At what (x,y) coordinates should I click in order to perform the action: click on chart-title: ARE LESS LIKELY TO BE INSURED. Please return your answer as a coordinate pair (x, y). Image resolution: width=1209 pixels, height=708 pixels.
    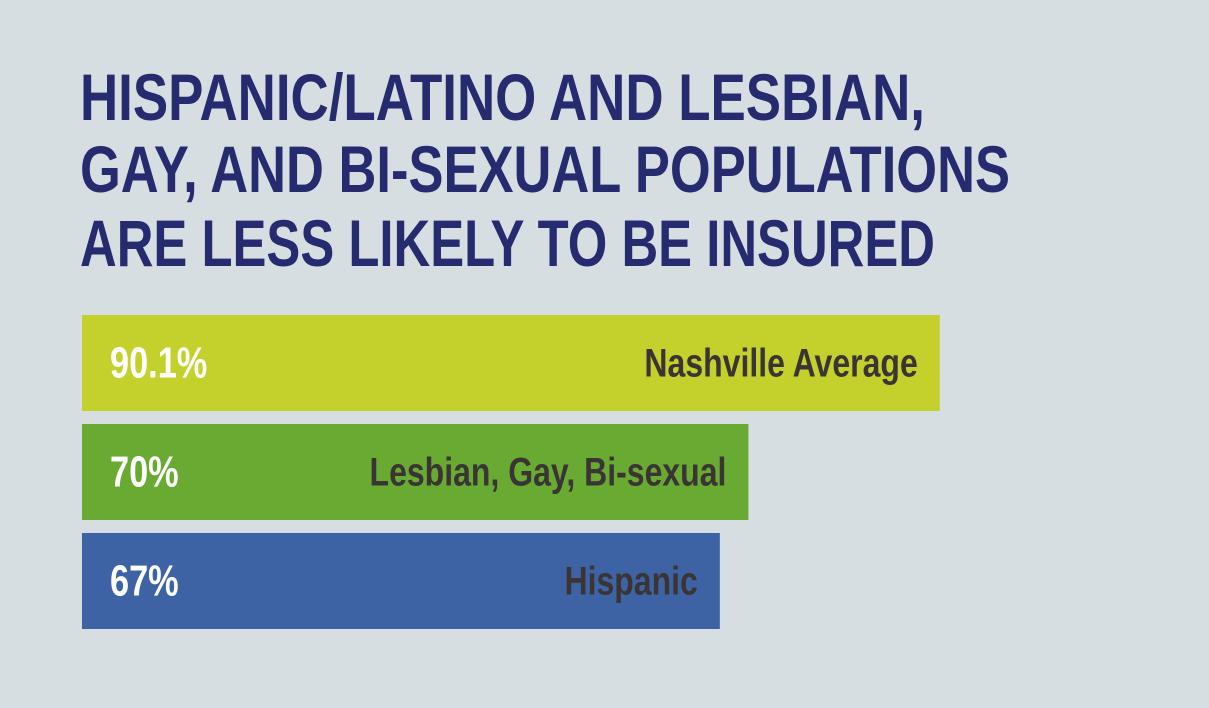
    Looking at the image, I should click on (507, 243).